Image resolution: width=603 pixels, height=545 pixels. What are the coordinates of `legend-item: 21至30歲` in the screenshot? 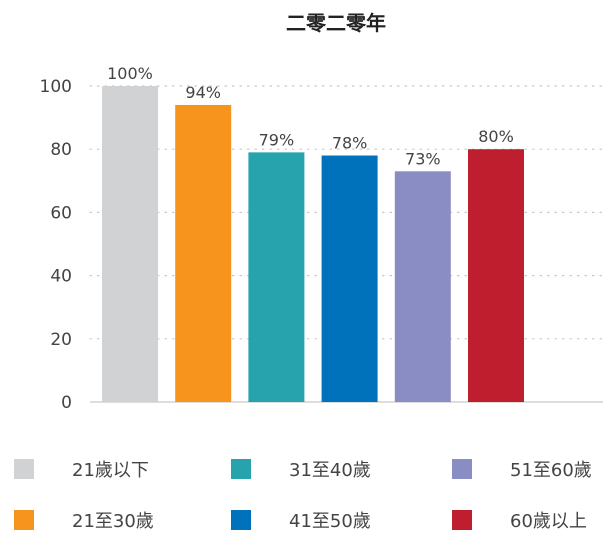 It's located at (84, 520).